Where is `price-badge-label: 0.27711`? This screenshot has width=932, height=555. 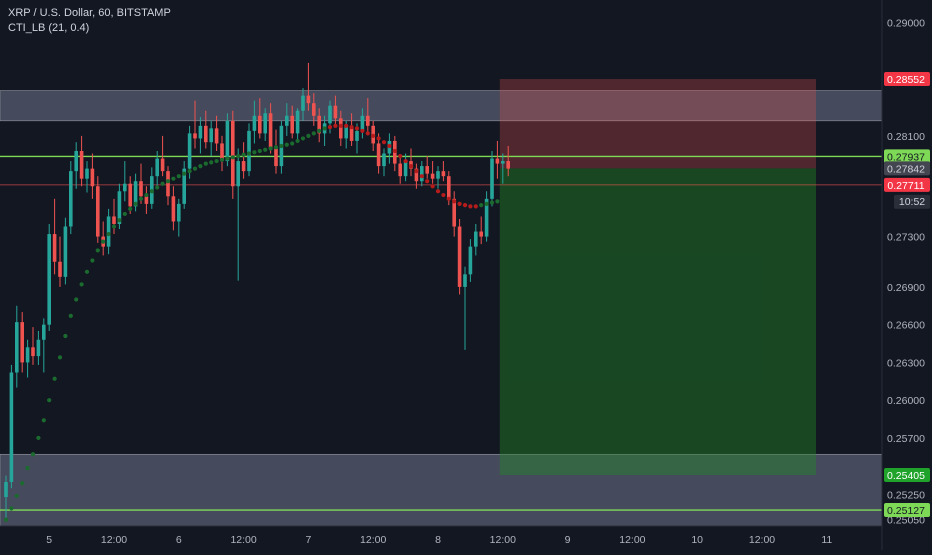 price-badge-label: 0.27711 is located at coordinates (905, 186).